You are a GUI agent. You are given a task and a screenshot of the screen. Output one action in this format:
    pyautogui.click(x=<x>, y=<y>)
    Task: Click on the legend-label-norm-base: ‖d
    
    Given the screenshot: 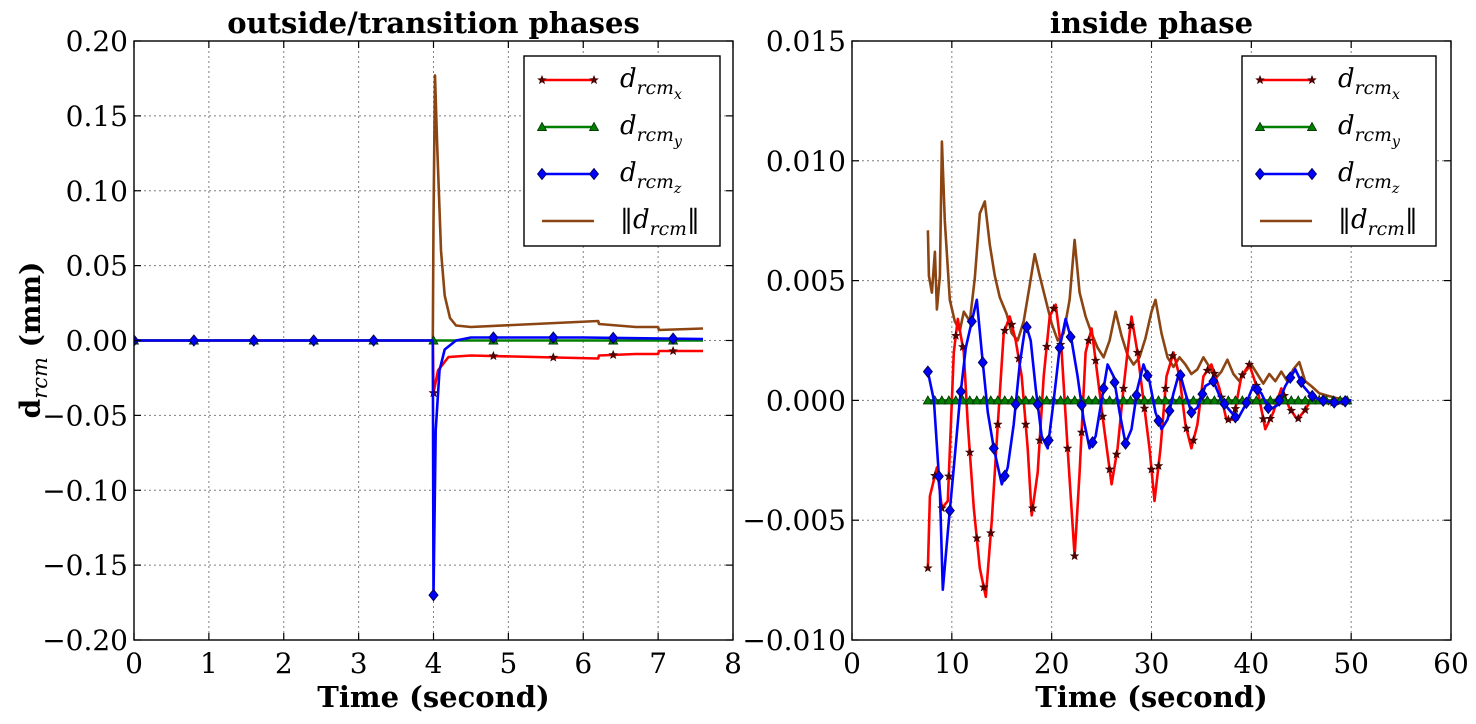 What is the action you would take?
    pyautogui.click(x=1353, y=220)
    